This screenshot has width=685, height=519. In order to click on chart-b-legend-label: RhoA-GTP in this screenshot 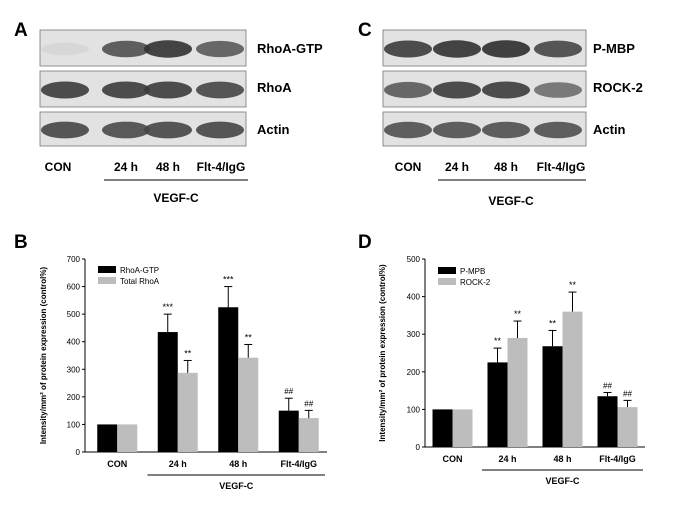, I will do `click(139, 270)`.